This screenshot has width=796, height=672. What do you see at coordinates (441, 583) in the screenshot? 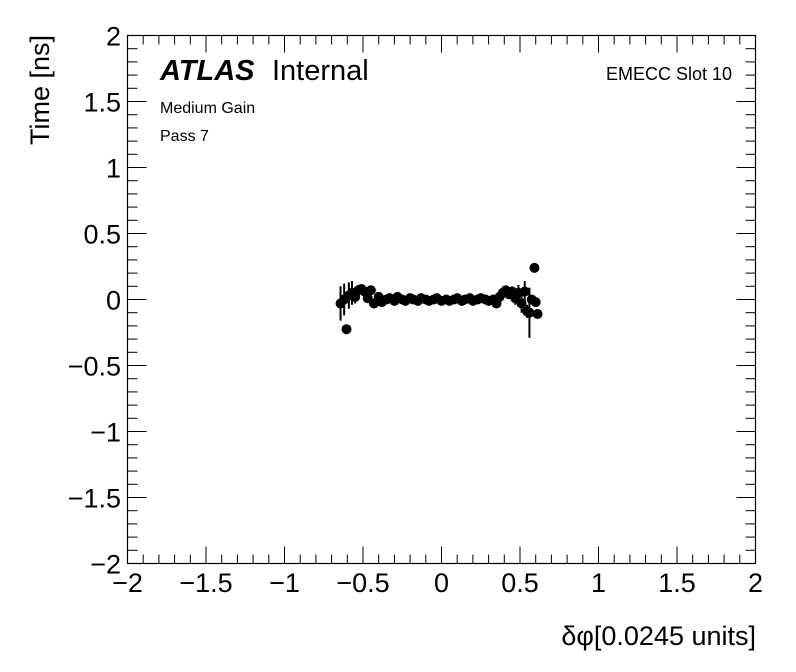
I see `x-tick-label: 0` at bounding box center [441, 583].